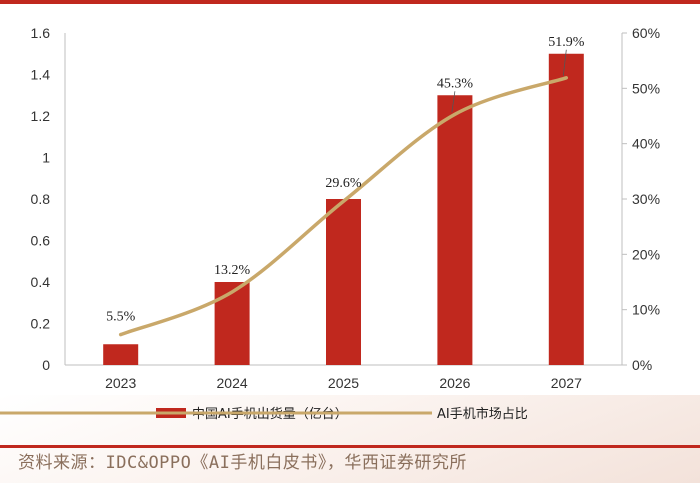 The width and height of the screenshot is (700, 483). Describe the element at coordinates (232, 270) in the screenshot. I see `share-data-label: 13.2%` at that location.